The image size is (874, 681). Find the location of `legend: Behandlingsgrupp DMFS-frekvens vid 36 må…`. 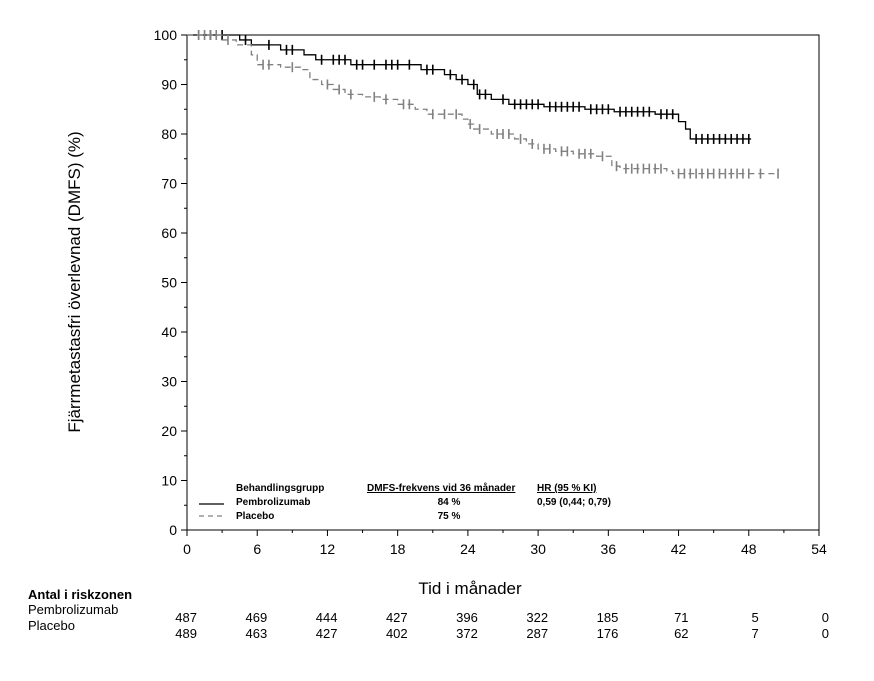

legend: Behandlingsgrupp DMFS-frekvens vid 36 må… is located at coordinates (405, 502).